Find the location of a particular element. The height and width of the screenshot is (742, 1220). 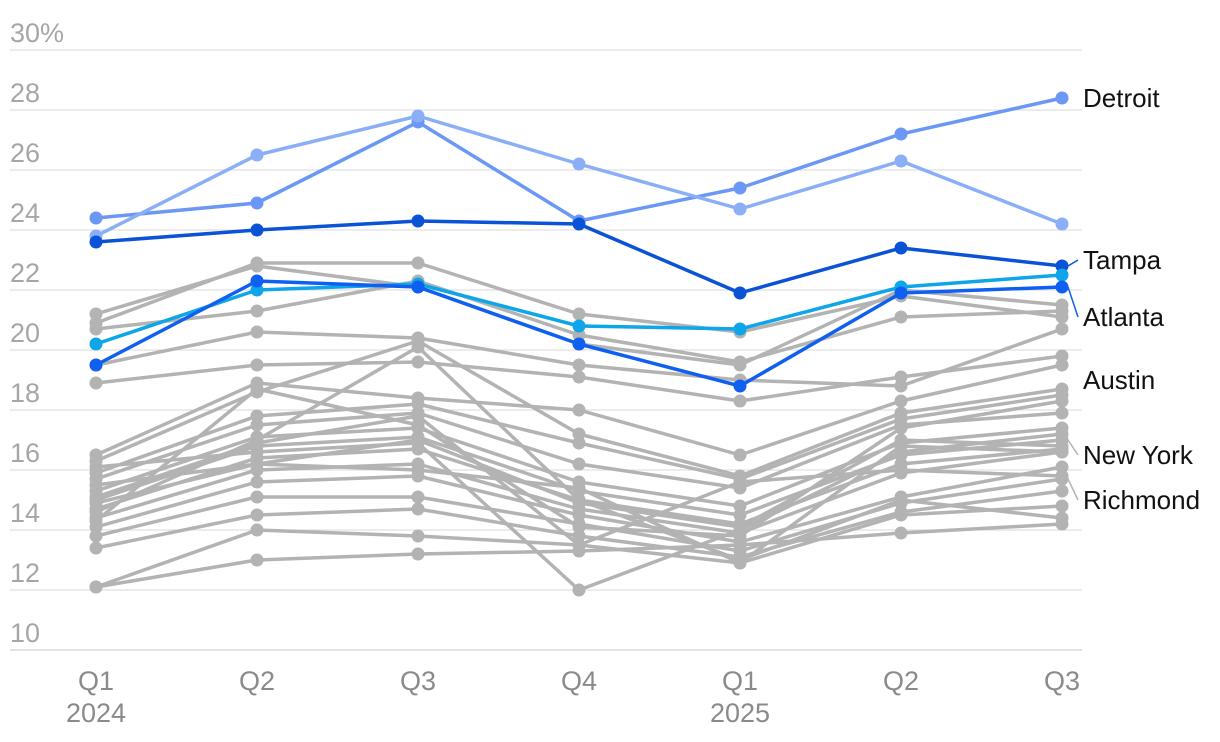

label-richmond: Richmond is located at coordinates (1141, 500).